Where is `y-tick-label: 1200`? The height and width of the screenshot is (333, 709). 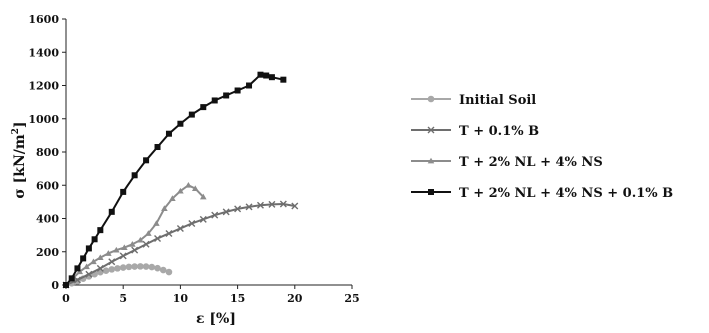
y-tick-label: 1200 is located at coordinates (43, 86).